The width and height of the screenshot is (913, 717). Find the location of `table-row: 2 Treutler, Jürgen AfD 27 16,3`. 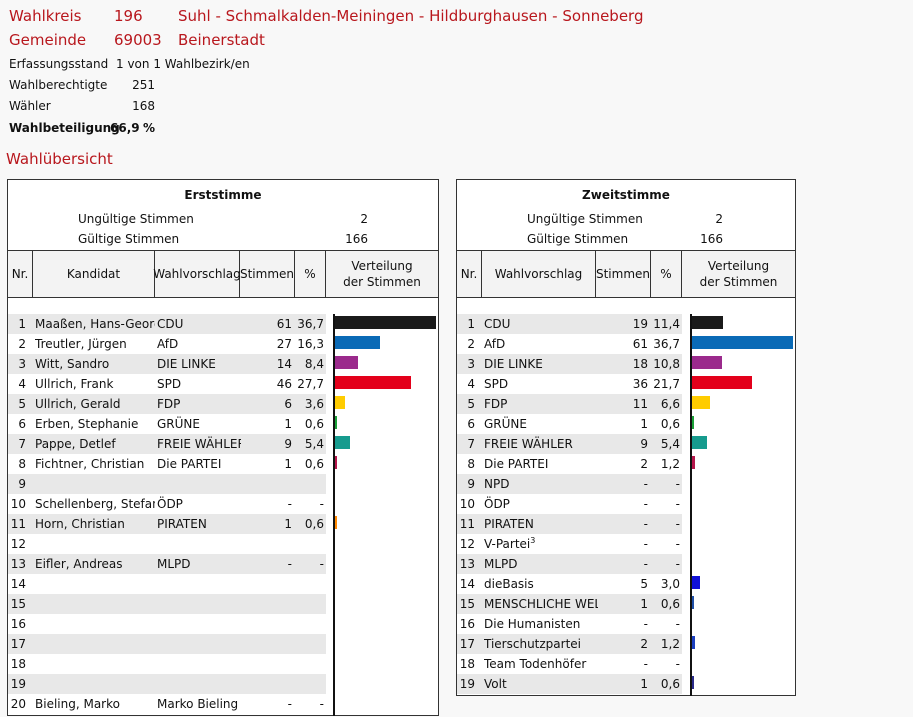

table-row: 2 Treutler, Jürgen AfD 27 16,3 is located at coordinates (223, 344).